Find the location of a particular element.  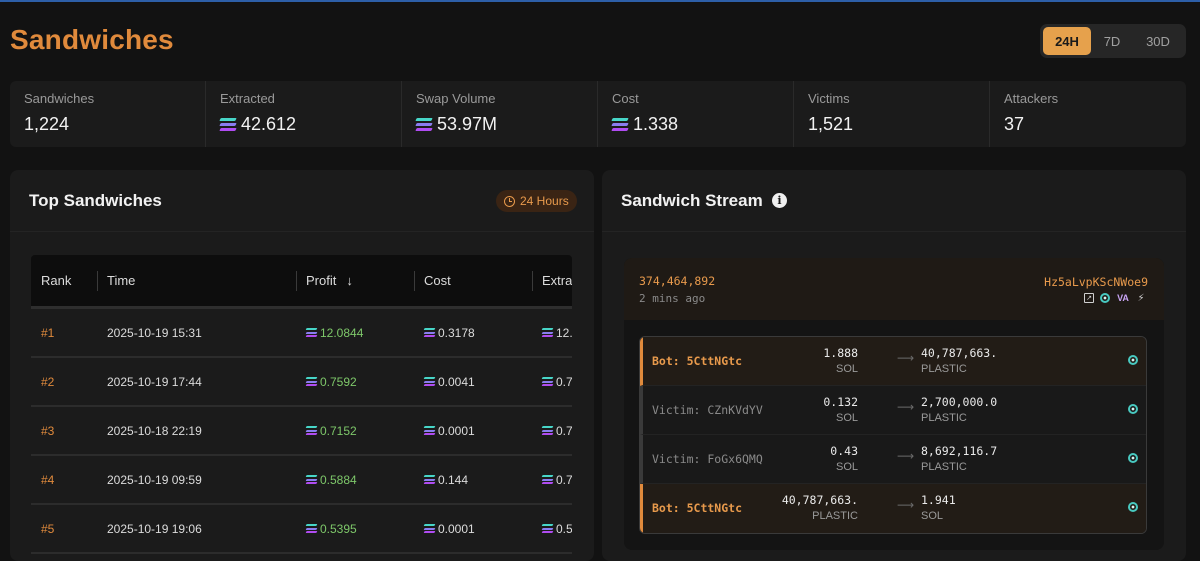

info-icon: i is located at coordinates (779, 200).